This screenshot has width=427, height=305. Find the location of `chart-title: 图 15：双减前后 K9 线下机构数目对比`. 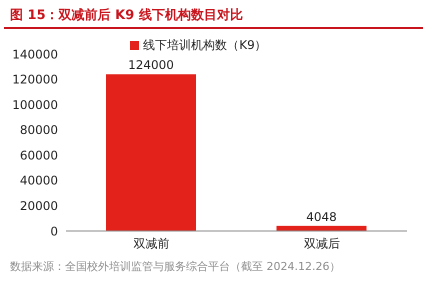

chart-title: 图 15：双减前后 K9 线下机构数目对比 is located at coordinates (213, 14).